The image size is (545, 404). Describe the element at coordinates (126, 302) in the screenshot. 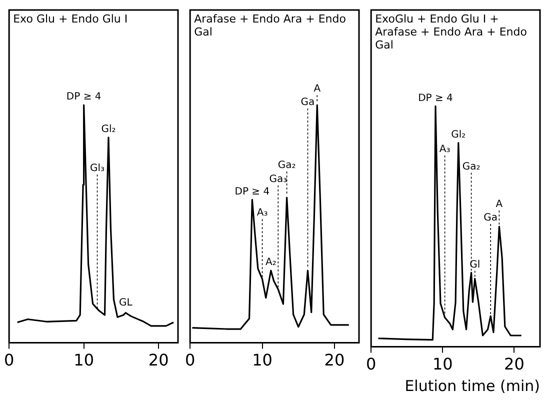

I see `annotation: GL` at that location.